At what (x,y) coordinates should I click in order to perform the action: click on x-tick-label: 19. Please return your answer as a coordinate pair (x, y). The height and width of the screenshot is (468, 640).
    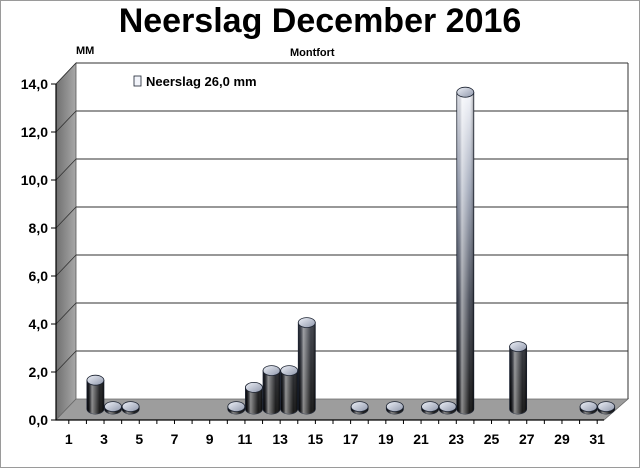
    Looking at the image, I should click on (386, 439).